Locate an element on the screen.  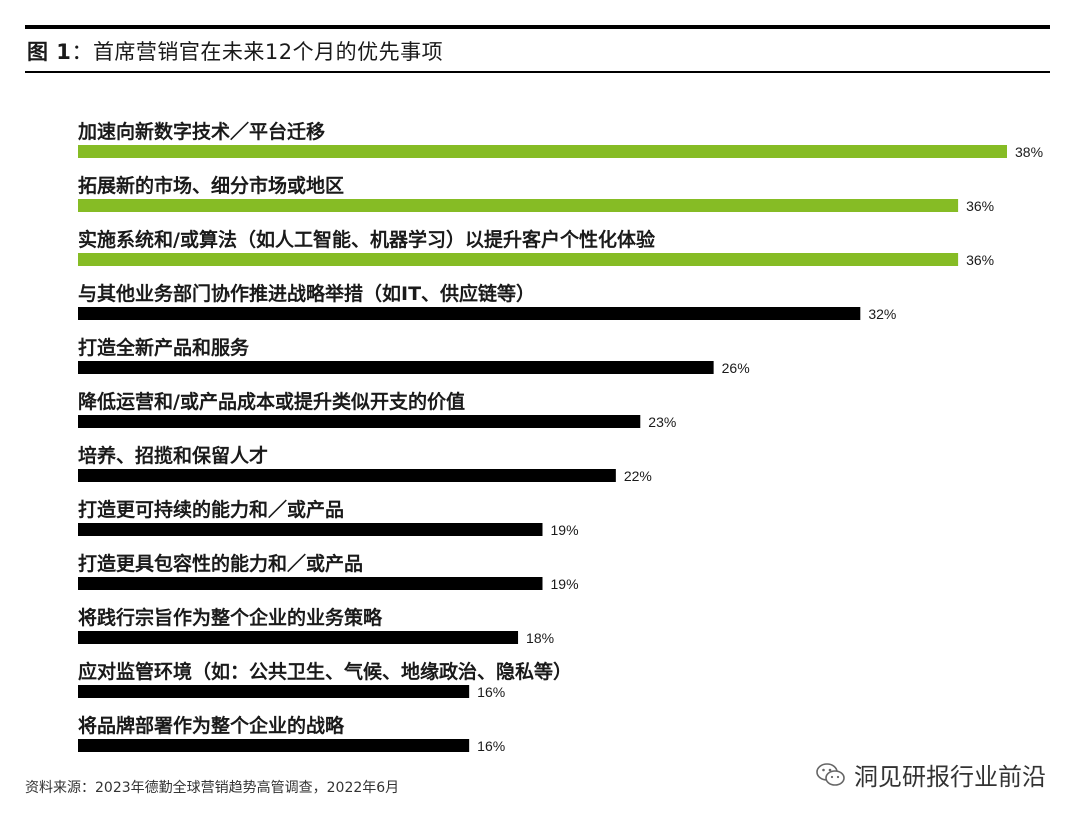
value-label: 38% is located at coordinates (1029, 152).